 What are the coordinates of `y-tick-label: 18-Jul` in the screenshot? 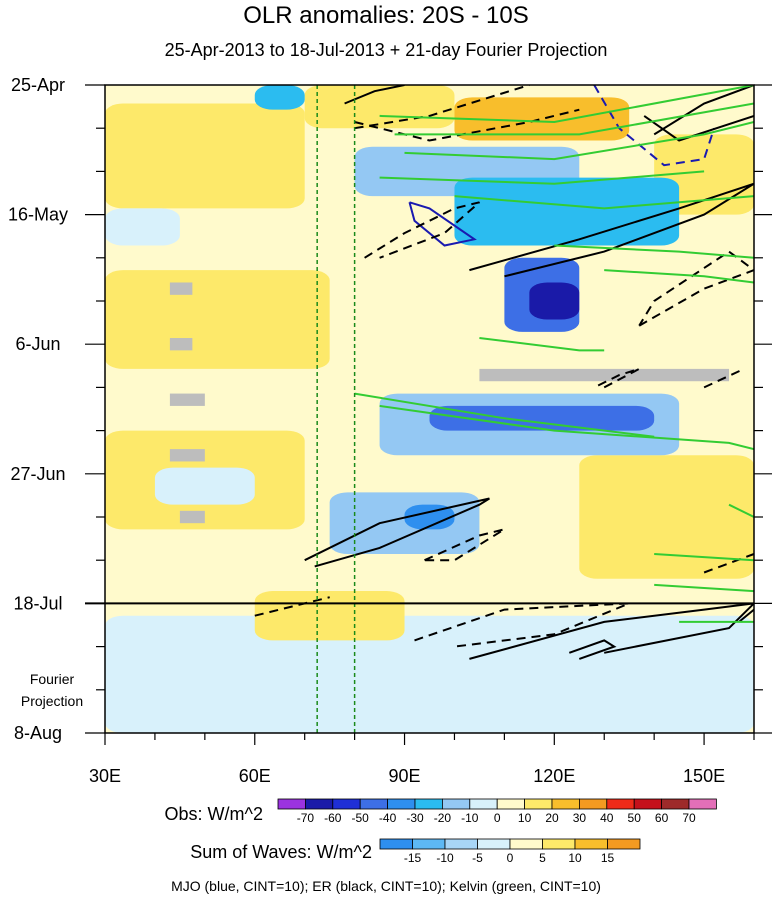 It's located at (37, 603).